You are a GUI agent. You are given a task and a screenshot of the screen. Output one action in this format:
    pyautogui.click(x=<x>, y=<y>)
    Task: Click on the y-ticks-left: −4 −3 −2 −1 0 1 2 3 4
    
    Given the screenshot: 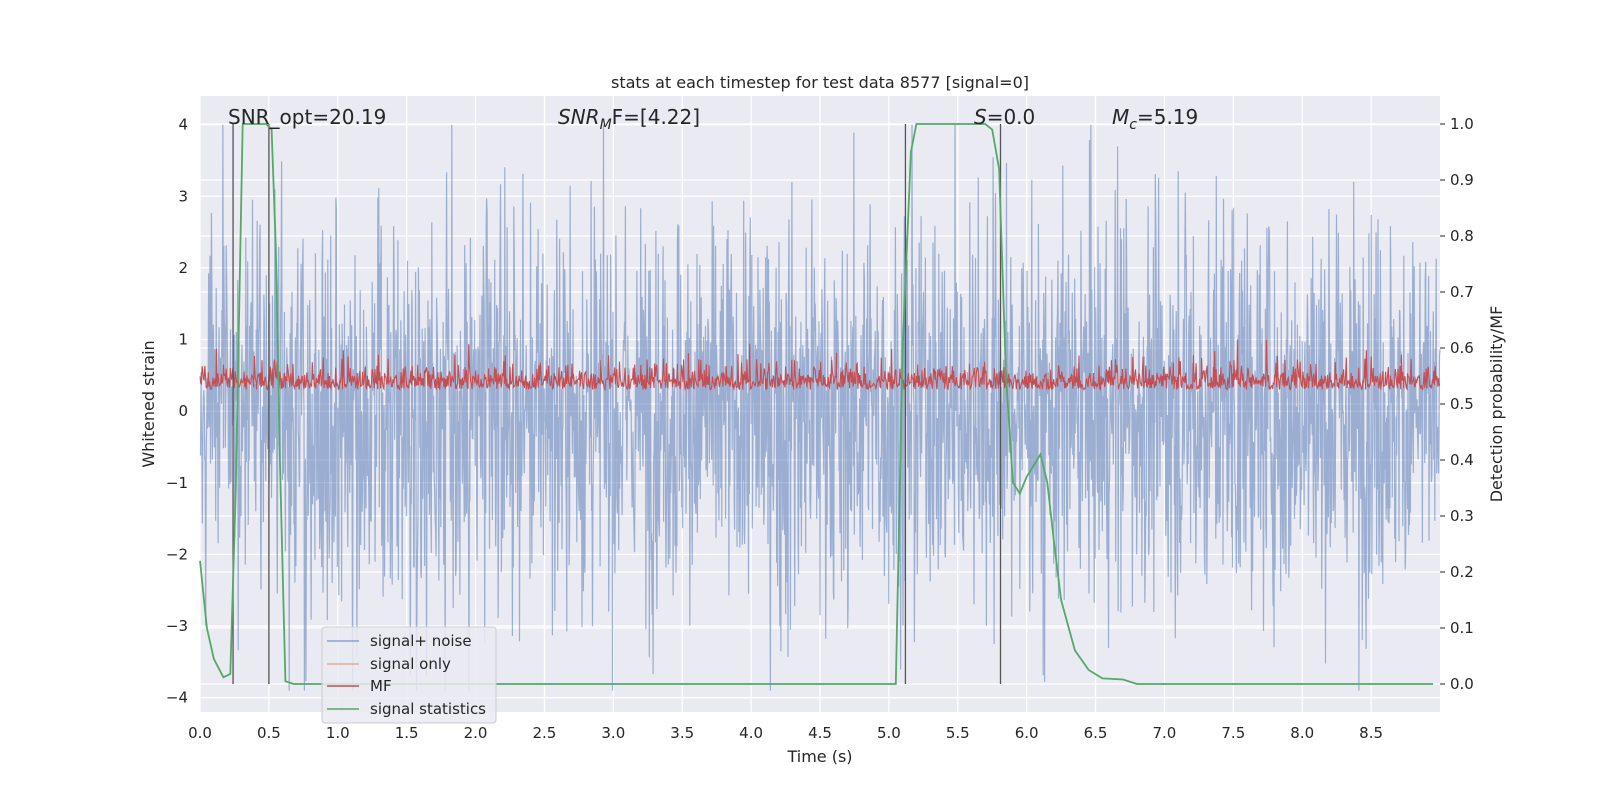 What is the action you would take?
    pyautogui.click(x=177, y=411)
    